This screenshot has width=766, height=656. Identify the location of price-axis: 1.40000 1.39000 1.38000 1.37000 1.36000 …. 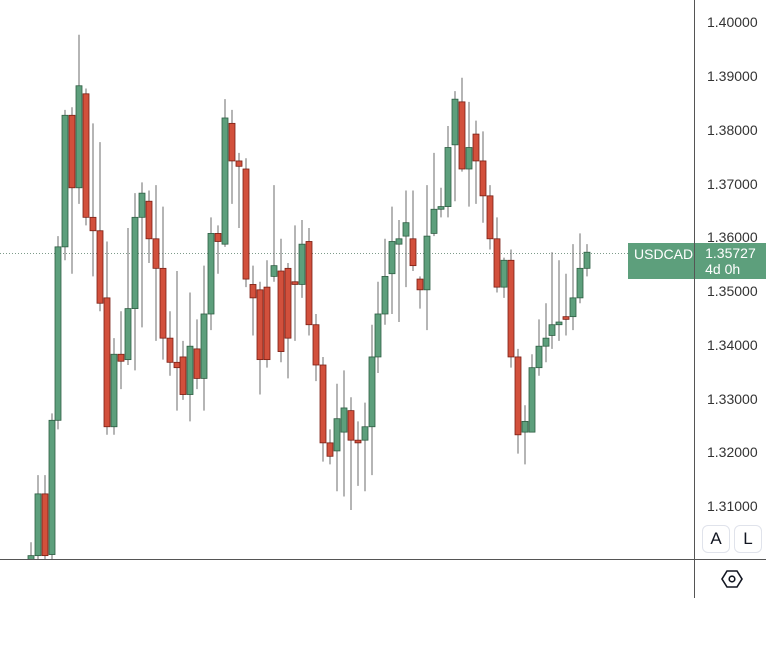
(730, 299).